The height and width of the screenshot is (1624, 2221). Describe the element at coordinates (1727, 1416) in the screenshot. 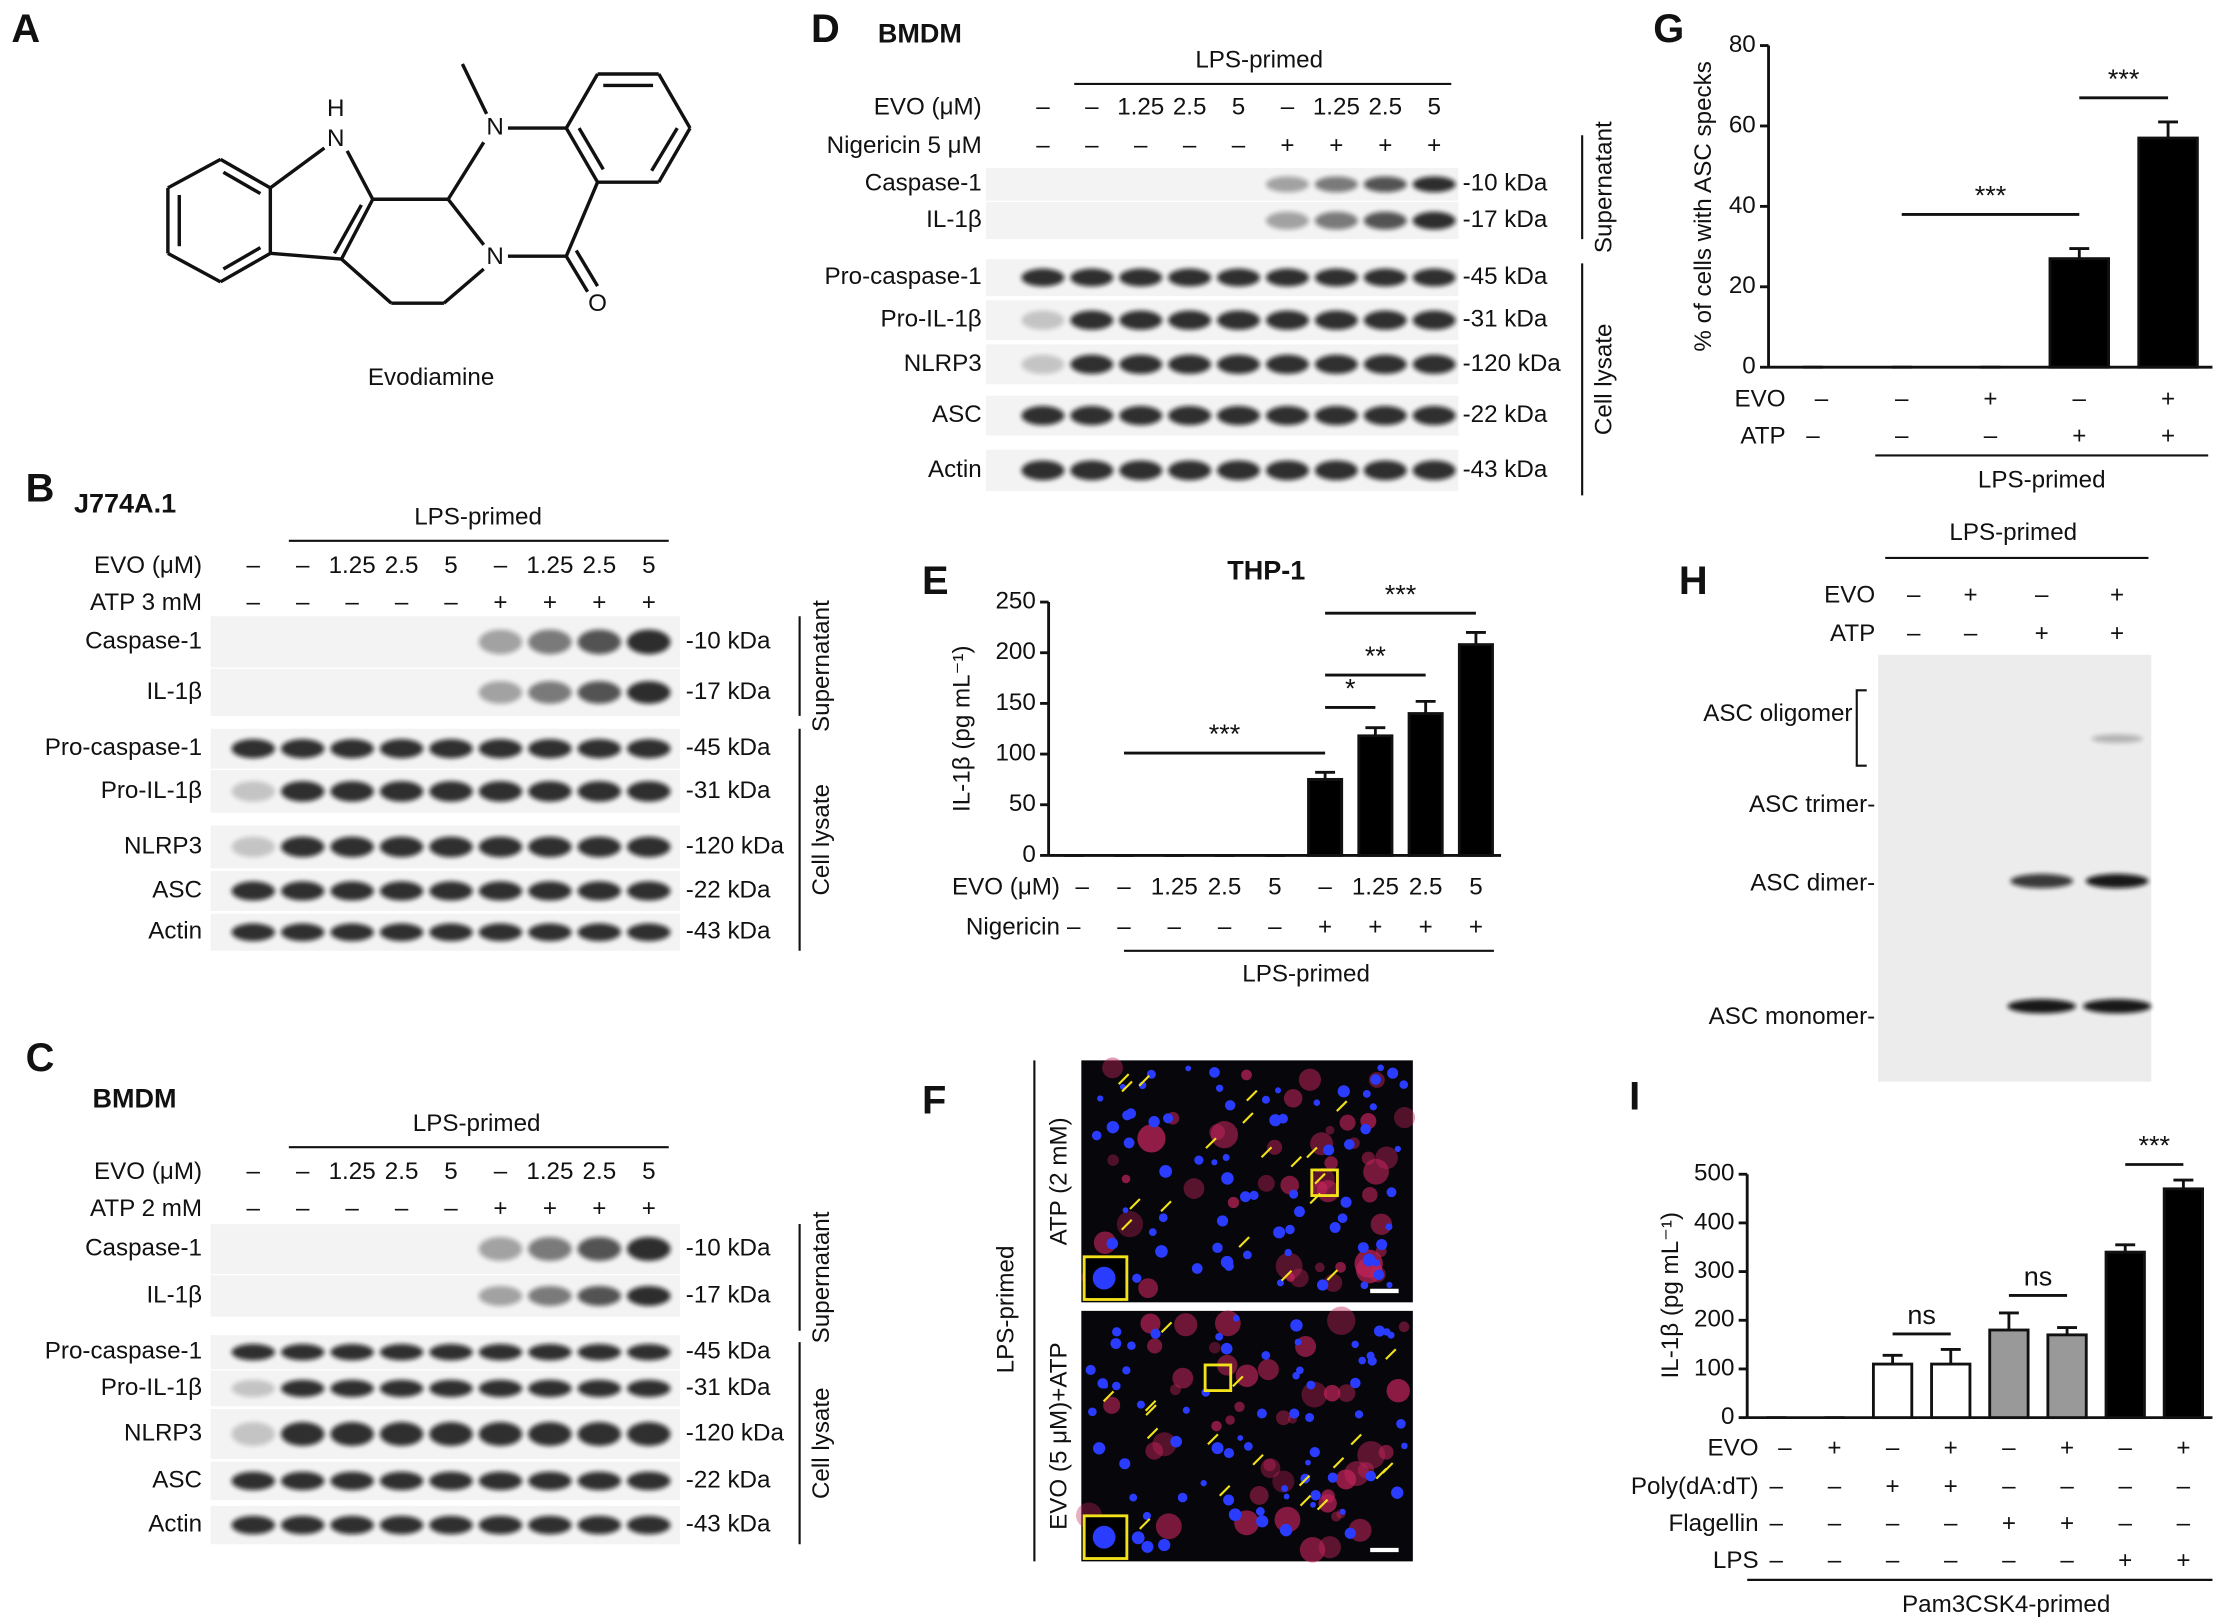

I see `y-tick-label: 0` at that location.